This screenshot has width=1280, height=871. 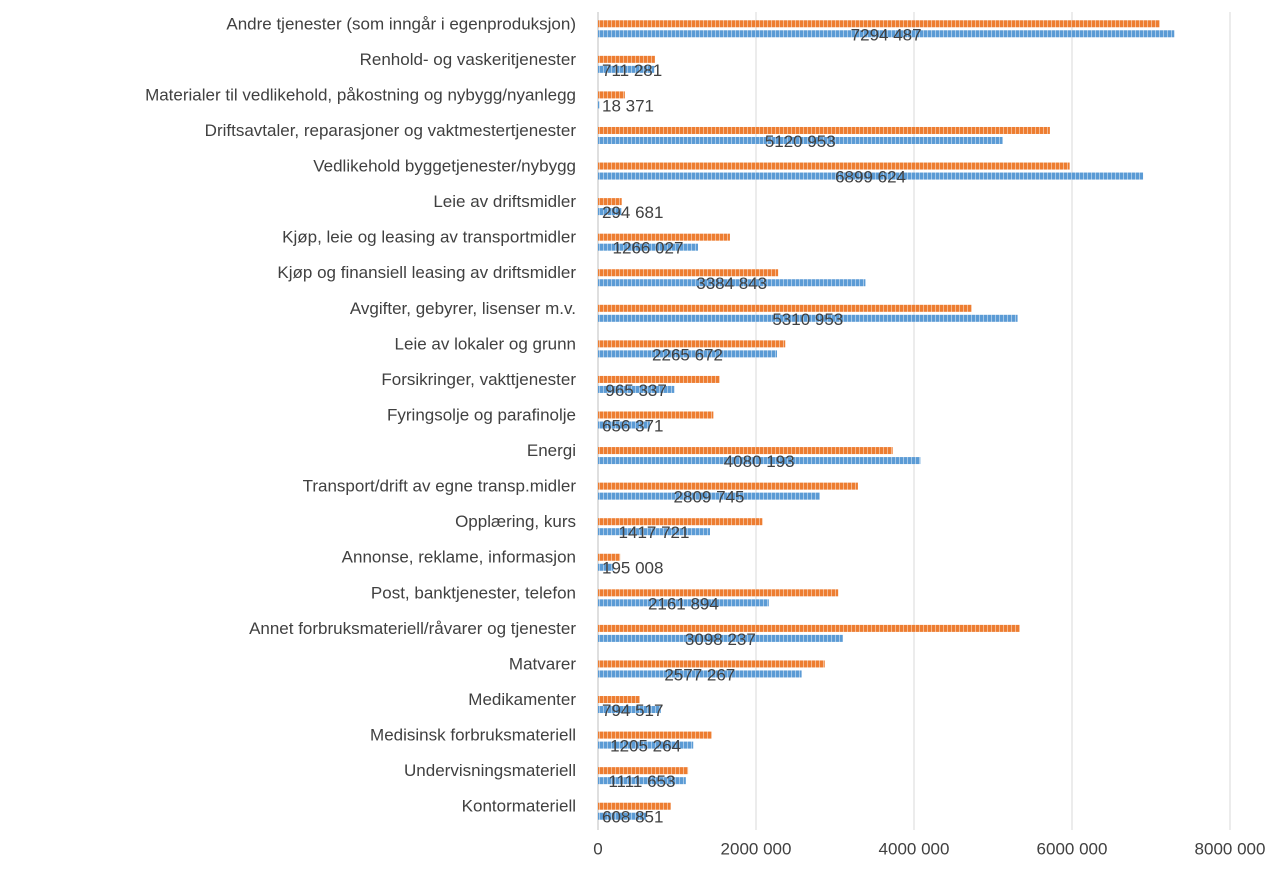 I want to click on y-tick-label: Forsikringer, vakttjenester, so click(x=478, y=379).